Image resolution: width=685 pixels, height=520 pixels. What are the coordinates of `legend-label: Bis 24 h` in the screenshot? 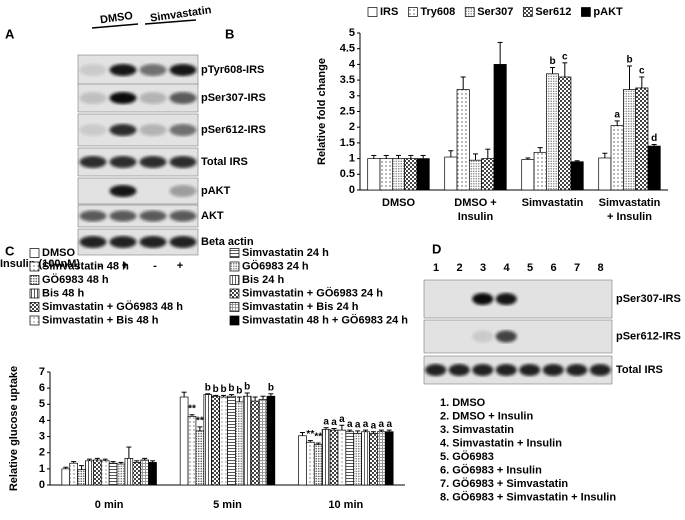 It's located at (263, 280).